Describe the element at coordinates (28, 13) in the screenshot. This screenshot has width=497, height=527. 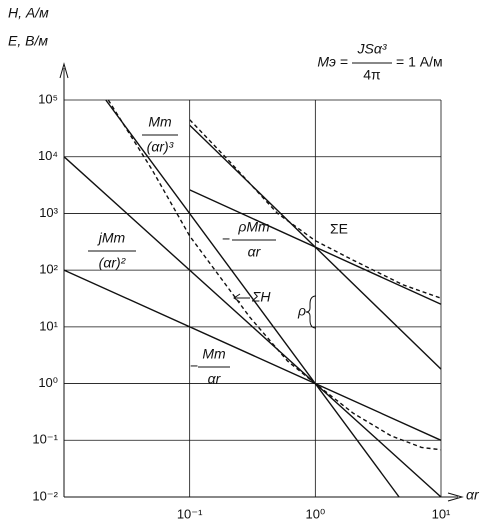
I see `y-axis-label: H, А/м` at that location.